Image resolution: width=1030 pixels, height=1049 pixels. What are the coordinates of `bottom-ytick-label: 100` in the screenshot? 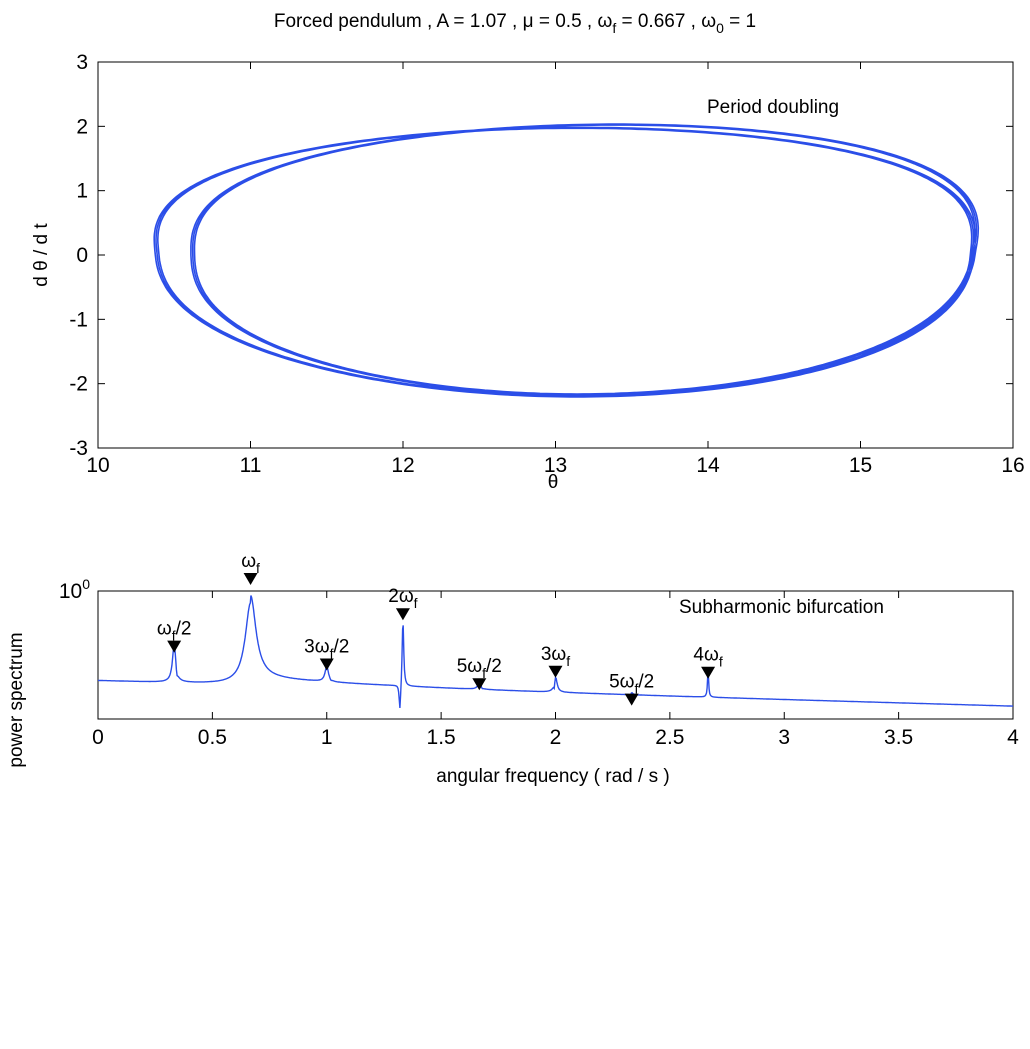 It's located at (74, 589).